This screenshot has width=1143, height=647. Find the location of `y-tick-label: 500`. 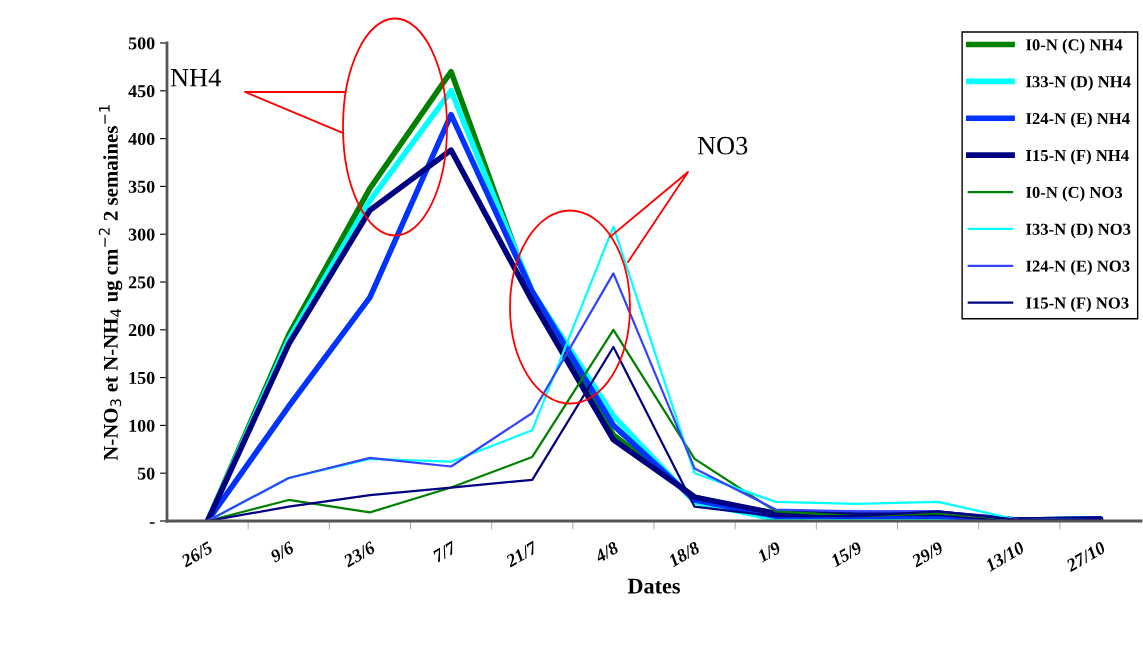

y-tick-label: 500 is located at coordinates (141, 43).